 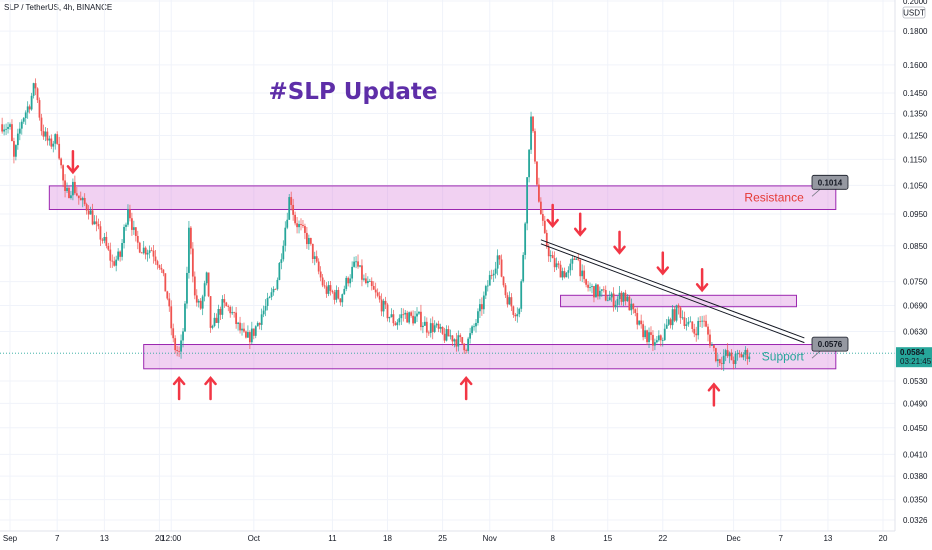 I want to click on price-tick-label: 0.1150, so click(x=915, y=159).